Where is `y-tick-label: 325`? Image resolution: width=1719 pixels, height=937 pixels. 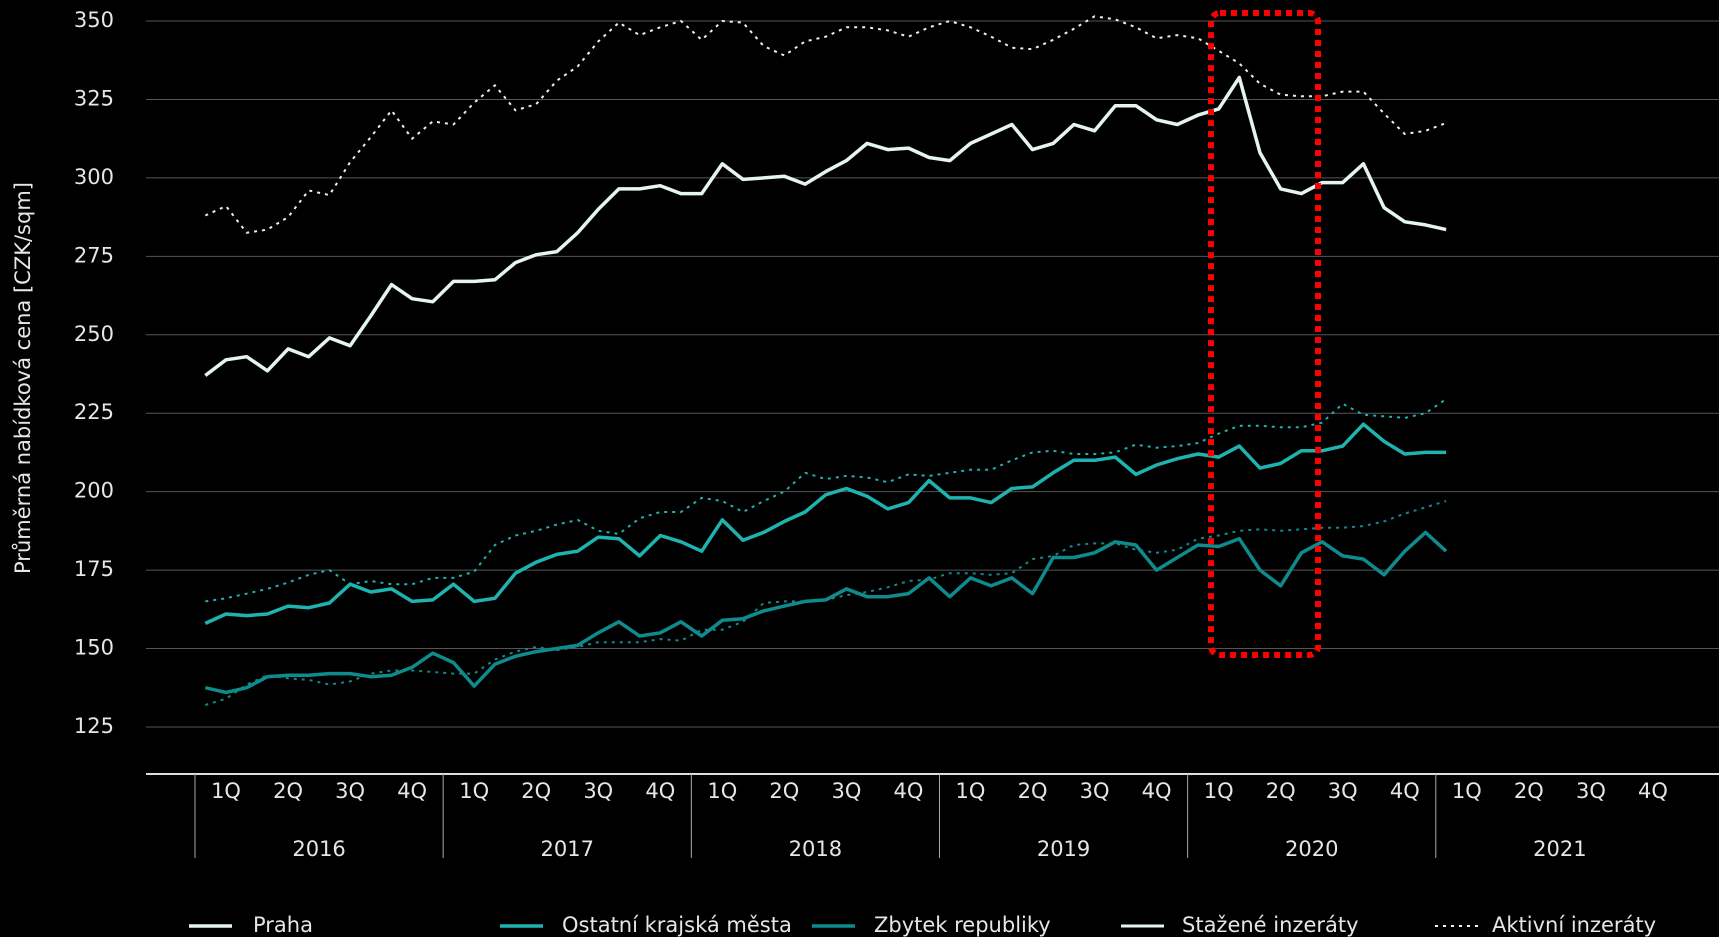 y-tick-label: 325 is located at coordinates (94, 98).